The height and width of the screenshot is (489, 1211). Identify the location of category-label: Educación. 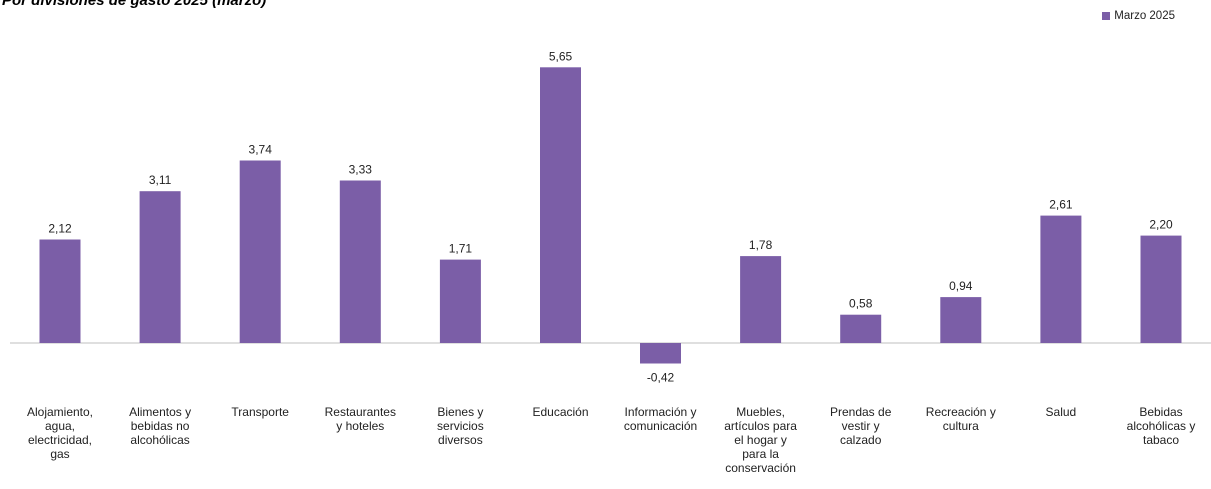
(561, 412).